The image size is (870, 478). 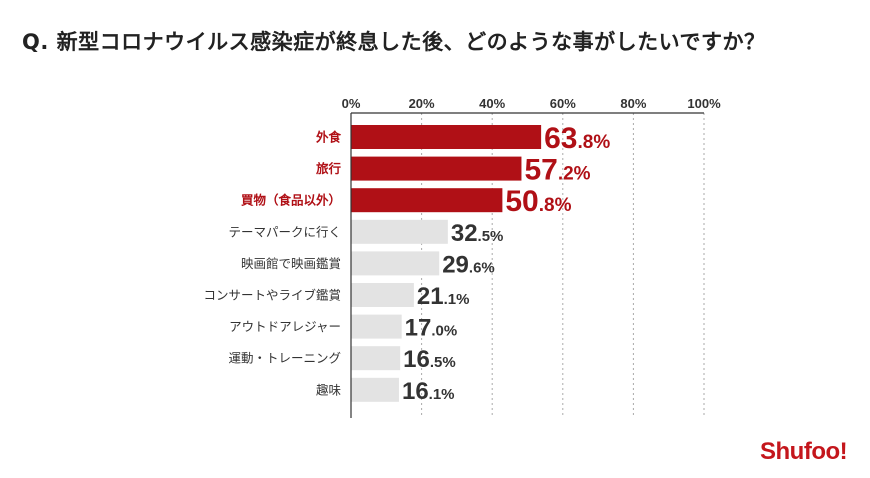 What do you see at coordinates (704, 103) in the screenshot?
I see `x-tick-label: 100%` at bounding box center [704, 103].